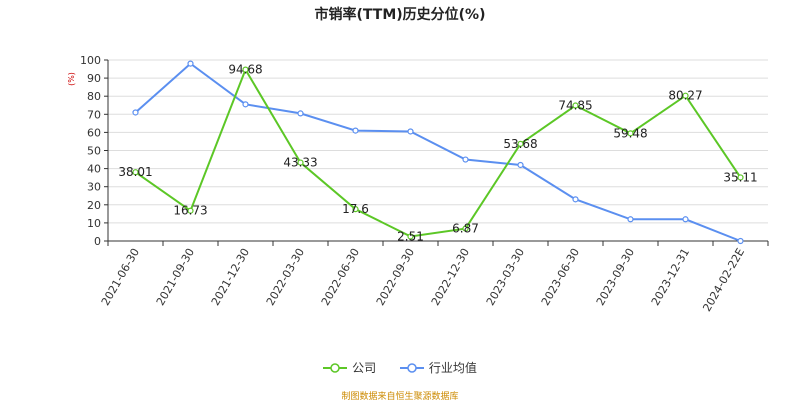 Image resolution: width=800 pixels, height=402 pixels. What do you see at coordinates (94, 132) in the screenshot?
I see `y-tick-label: 60` at bounding box center [94, 132].